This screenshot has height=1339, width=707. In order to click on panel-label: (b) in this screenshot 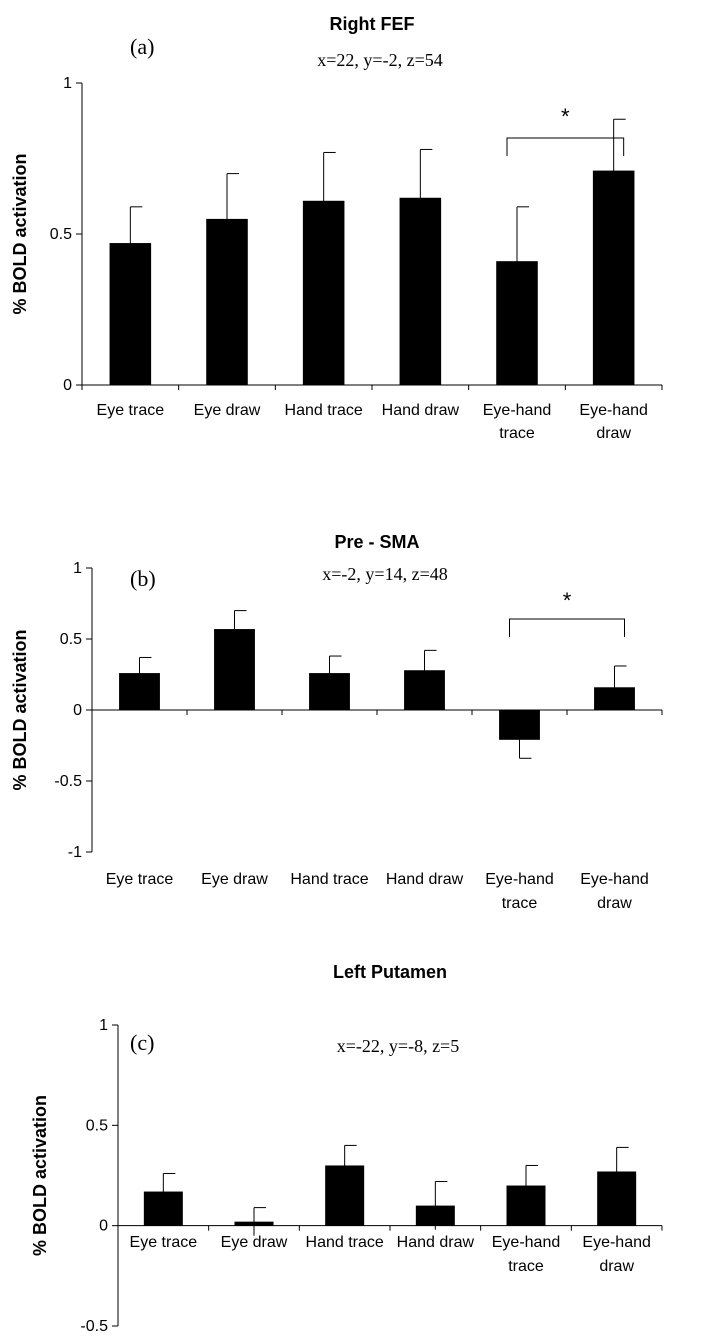, I will do `click(143, 578)`.